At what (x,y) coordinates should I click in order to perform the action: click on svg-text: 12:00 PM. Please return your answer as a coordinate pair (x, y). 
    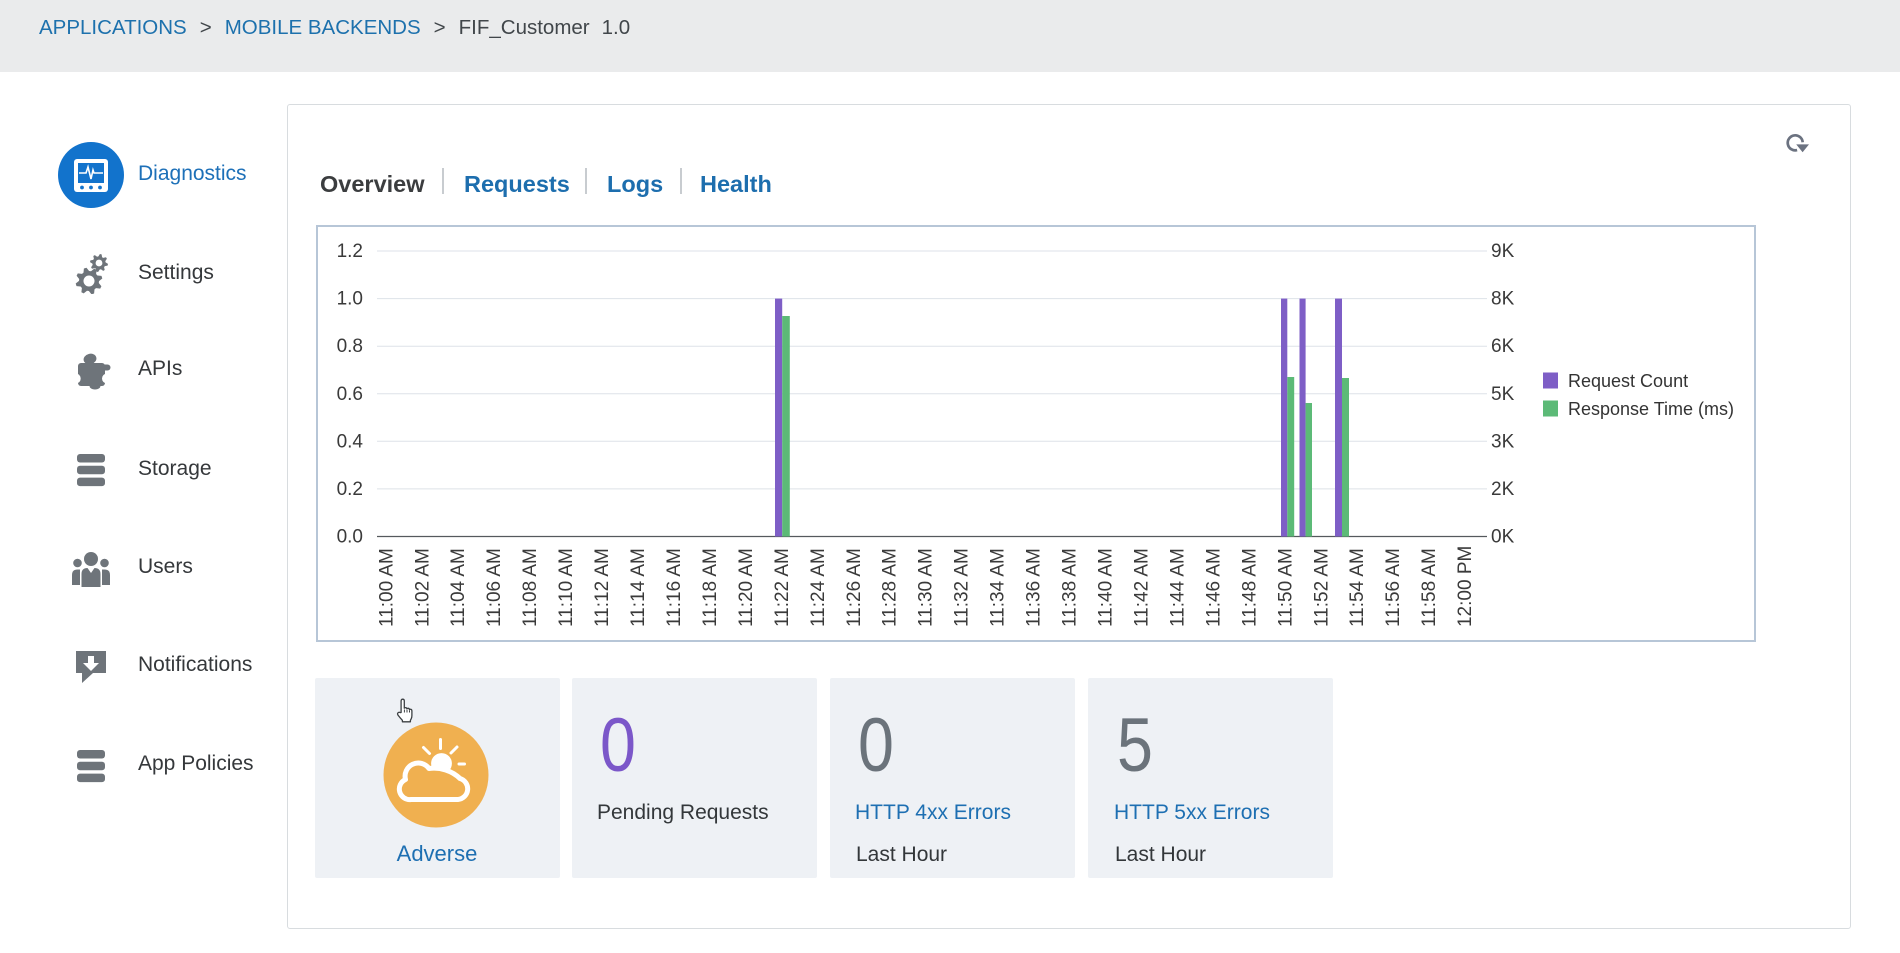
    Looking at the image, I should click on (1465, 586).